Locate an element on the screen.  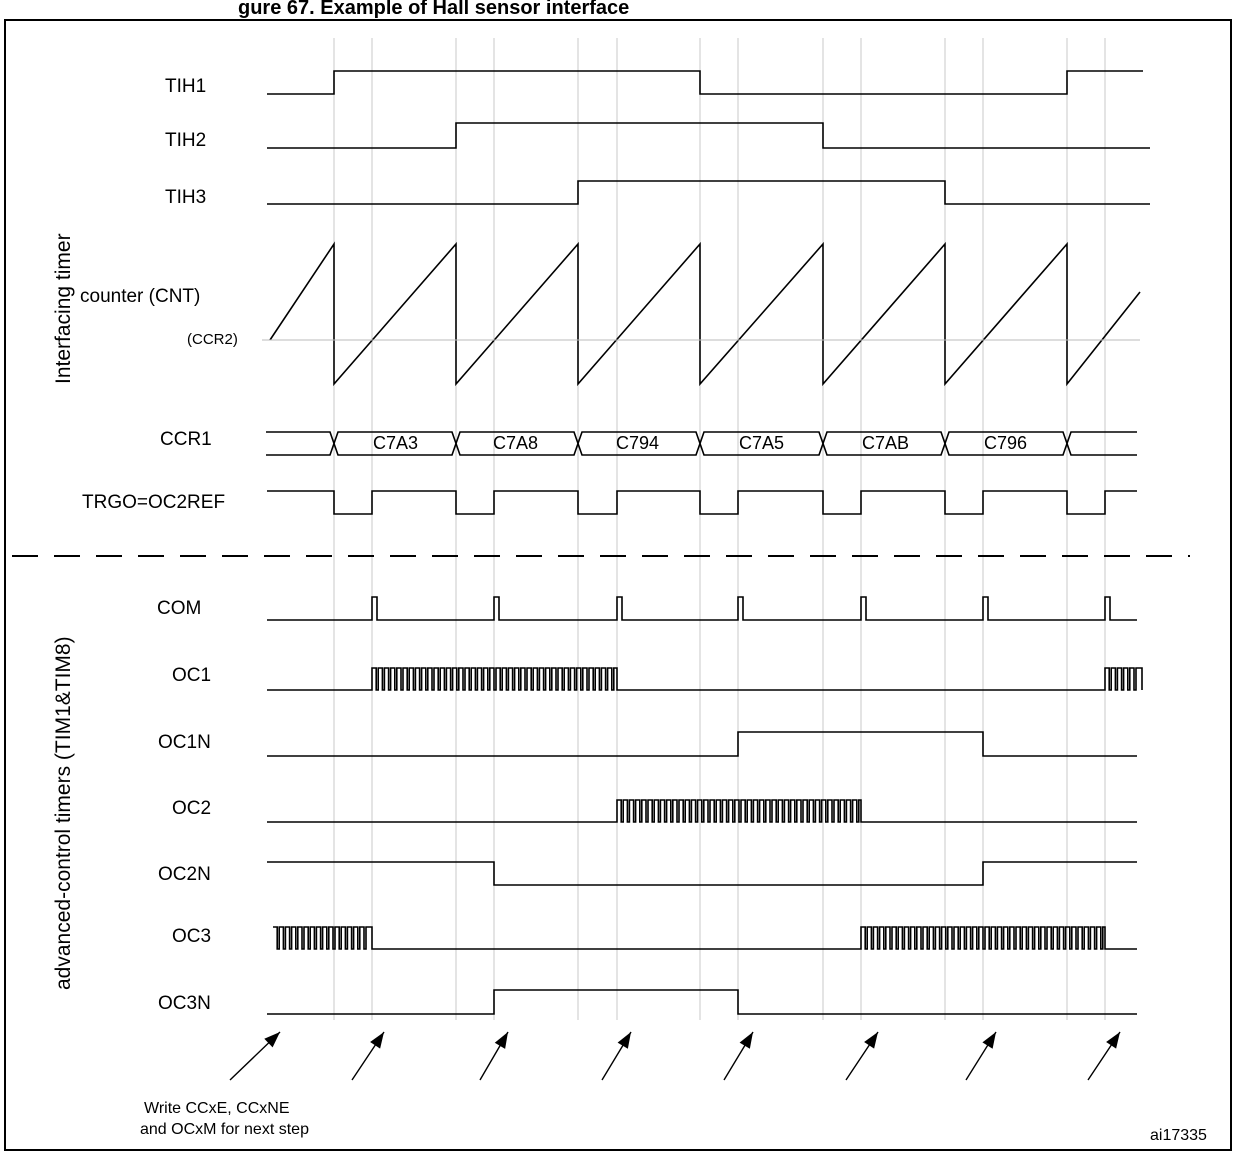
write-step-arrows is located at coordinates (675, 1056).